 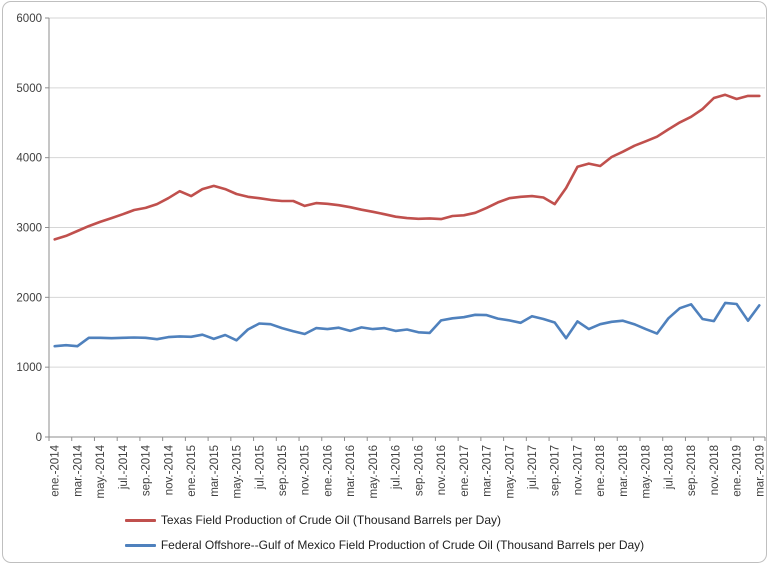 I want to click on x-tick-label: jul.-2016, so click(x=397, y=467).